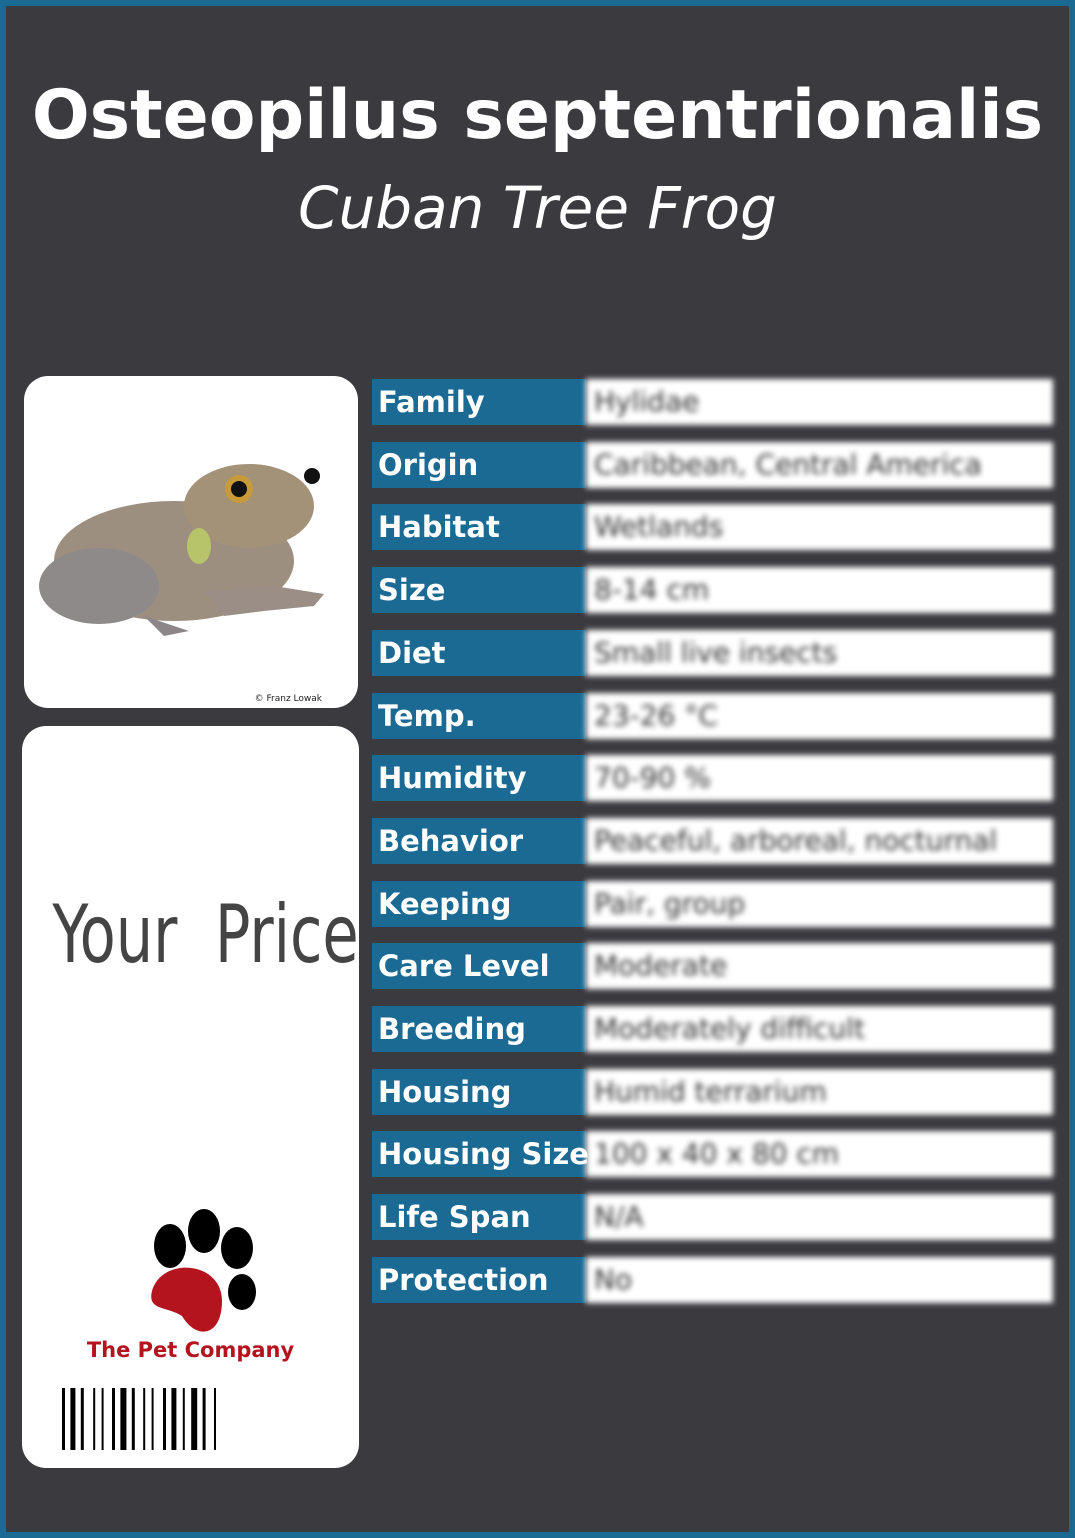 This screenshot has height=1538, width=1075. What do you see at coordinates (239, 489) in the screenshot?
I see `frog-pupil` at bounding box center [239, 489].